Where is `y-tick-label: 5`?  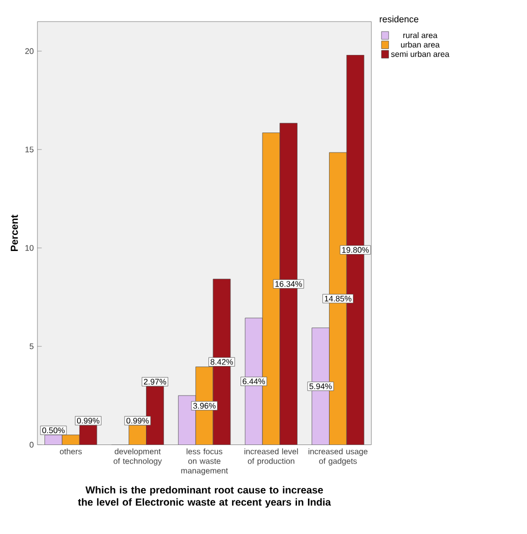
y-tick-label: 5 is located at coordinates (32, 347).